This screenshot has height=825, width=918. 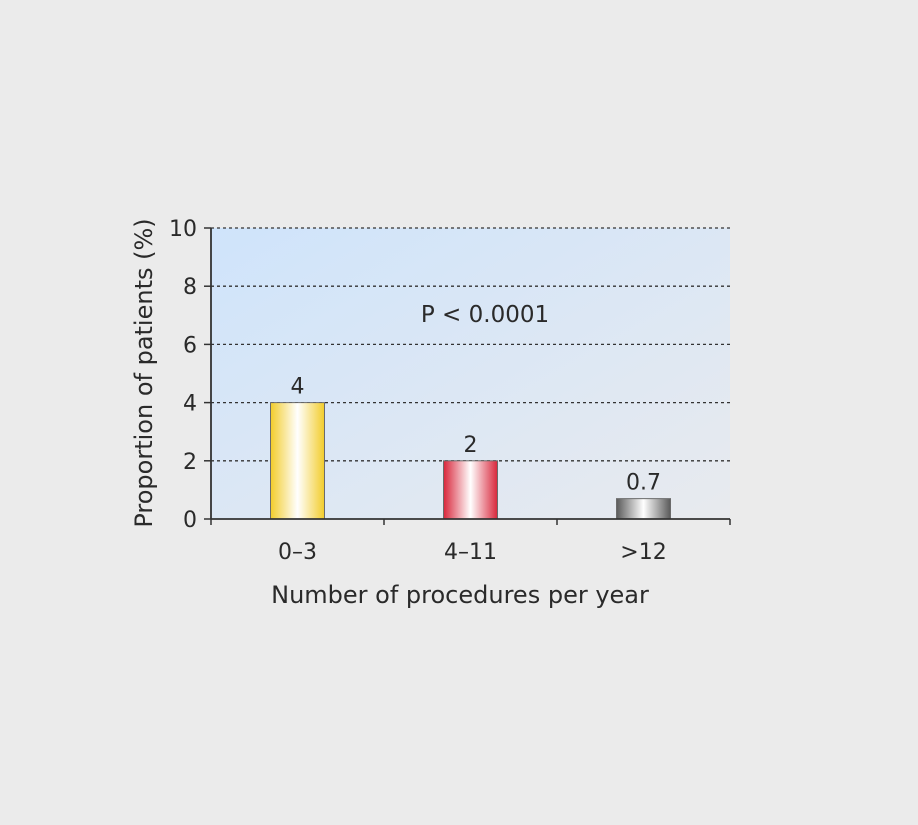 I want to click on y-axis-title: Proportion of patients (%), so click(x=144, y=372).